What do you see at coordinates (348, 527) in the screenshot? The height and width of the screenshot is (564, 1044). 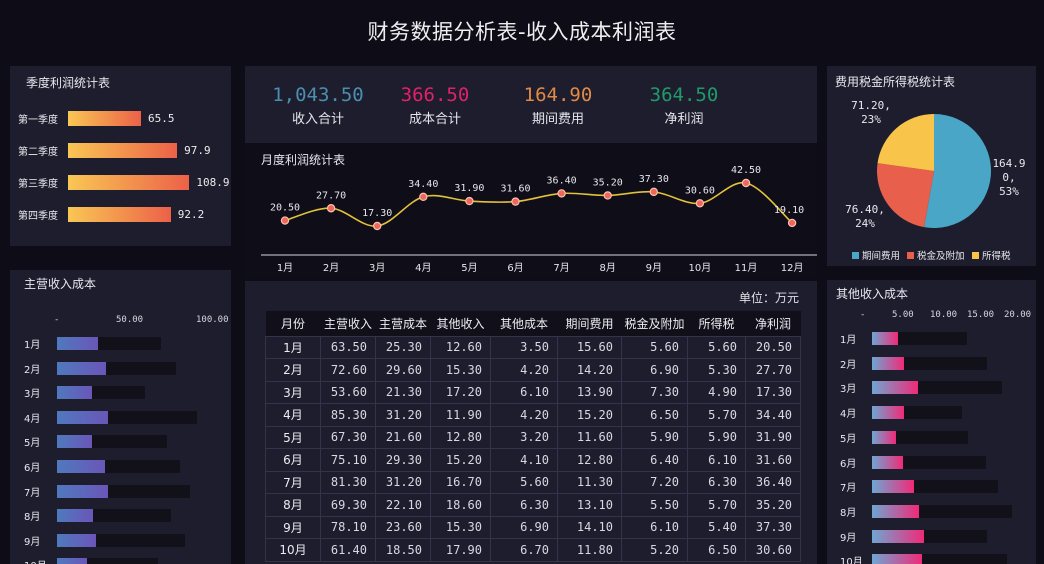 I see `value-cell: 78.10` at bounding box center [348, 527].